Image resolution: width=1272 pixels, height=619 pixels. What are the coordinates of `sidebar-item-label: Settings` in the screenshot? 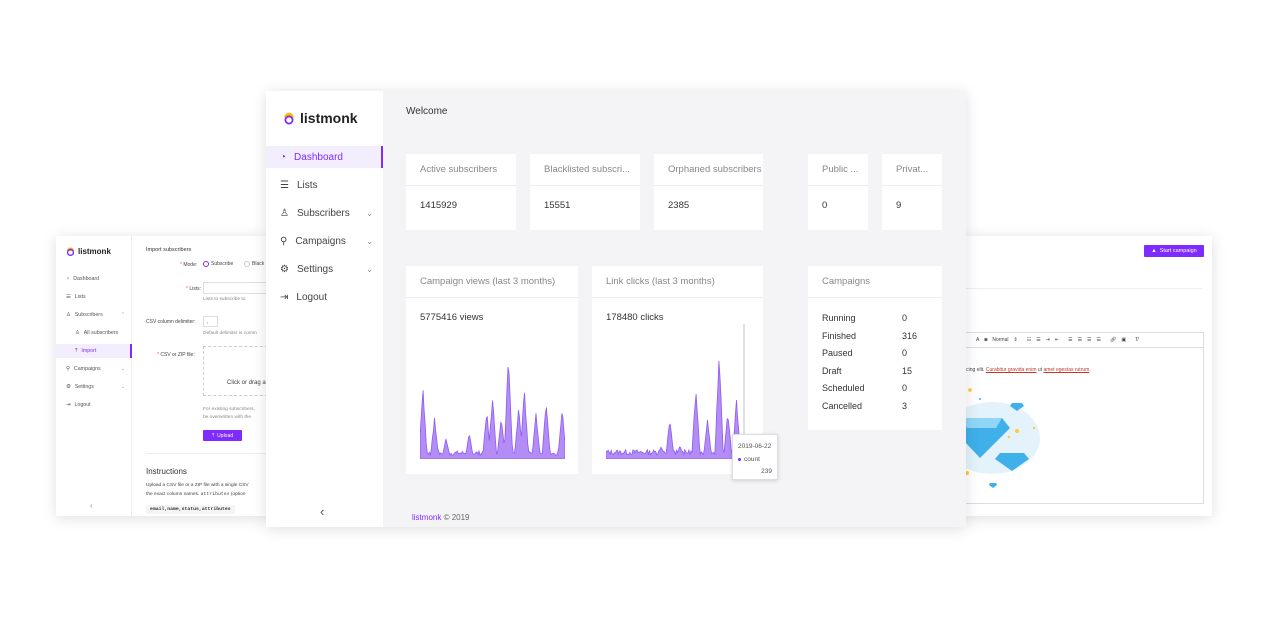 It's located at (315, 269).